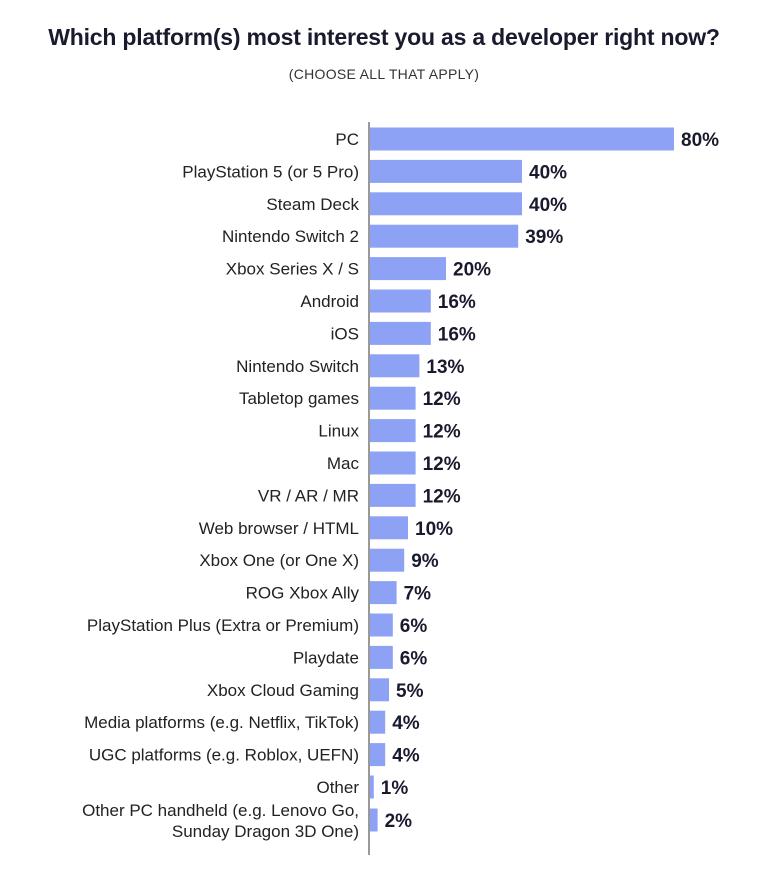 The width and height of the screenshot is (768, 871). Describe the element at coordinates (347, 139) in the screenshot. I see `category-label: PC` at that location.